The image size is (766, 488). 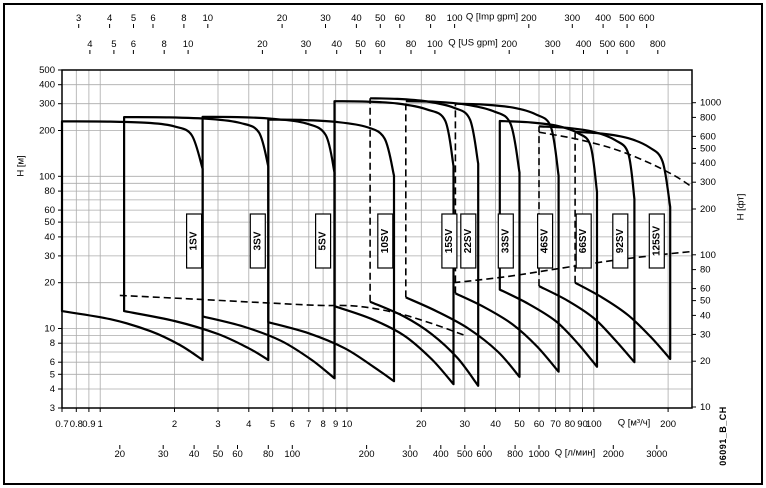 What do you see at coordinates (194, 241) in the screenshot?
I see `family-label-box-1SV` at bounding box center [194, 241].